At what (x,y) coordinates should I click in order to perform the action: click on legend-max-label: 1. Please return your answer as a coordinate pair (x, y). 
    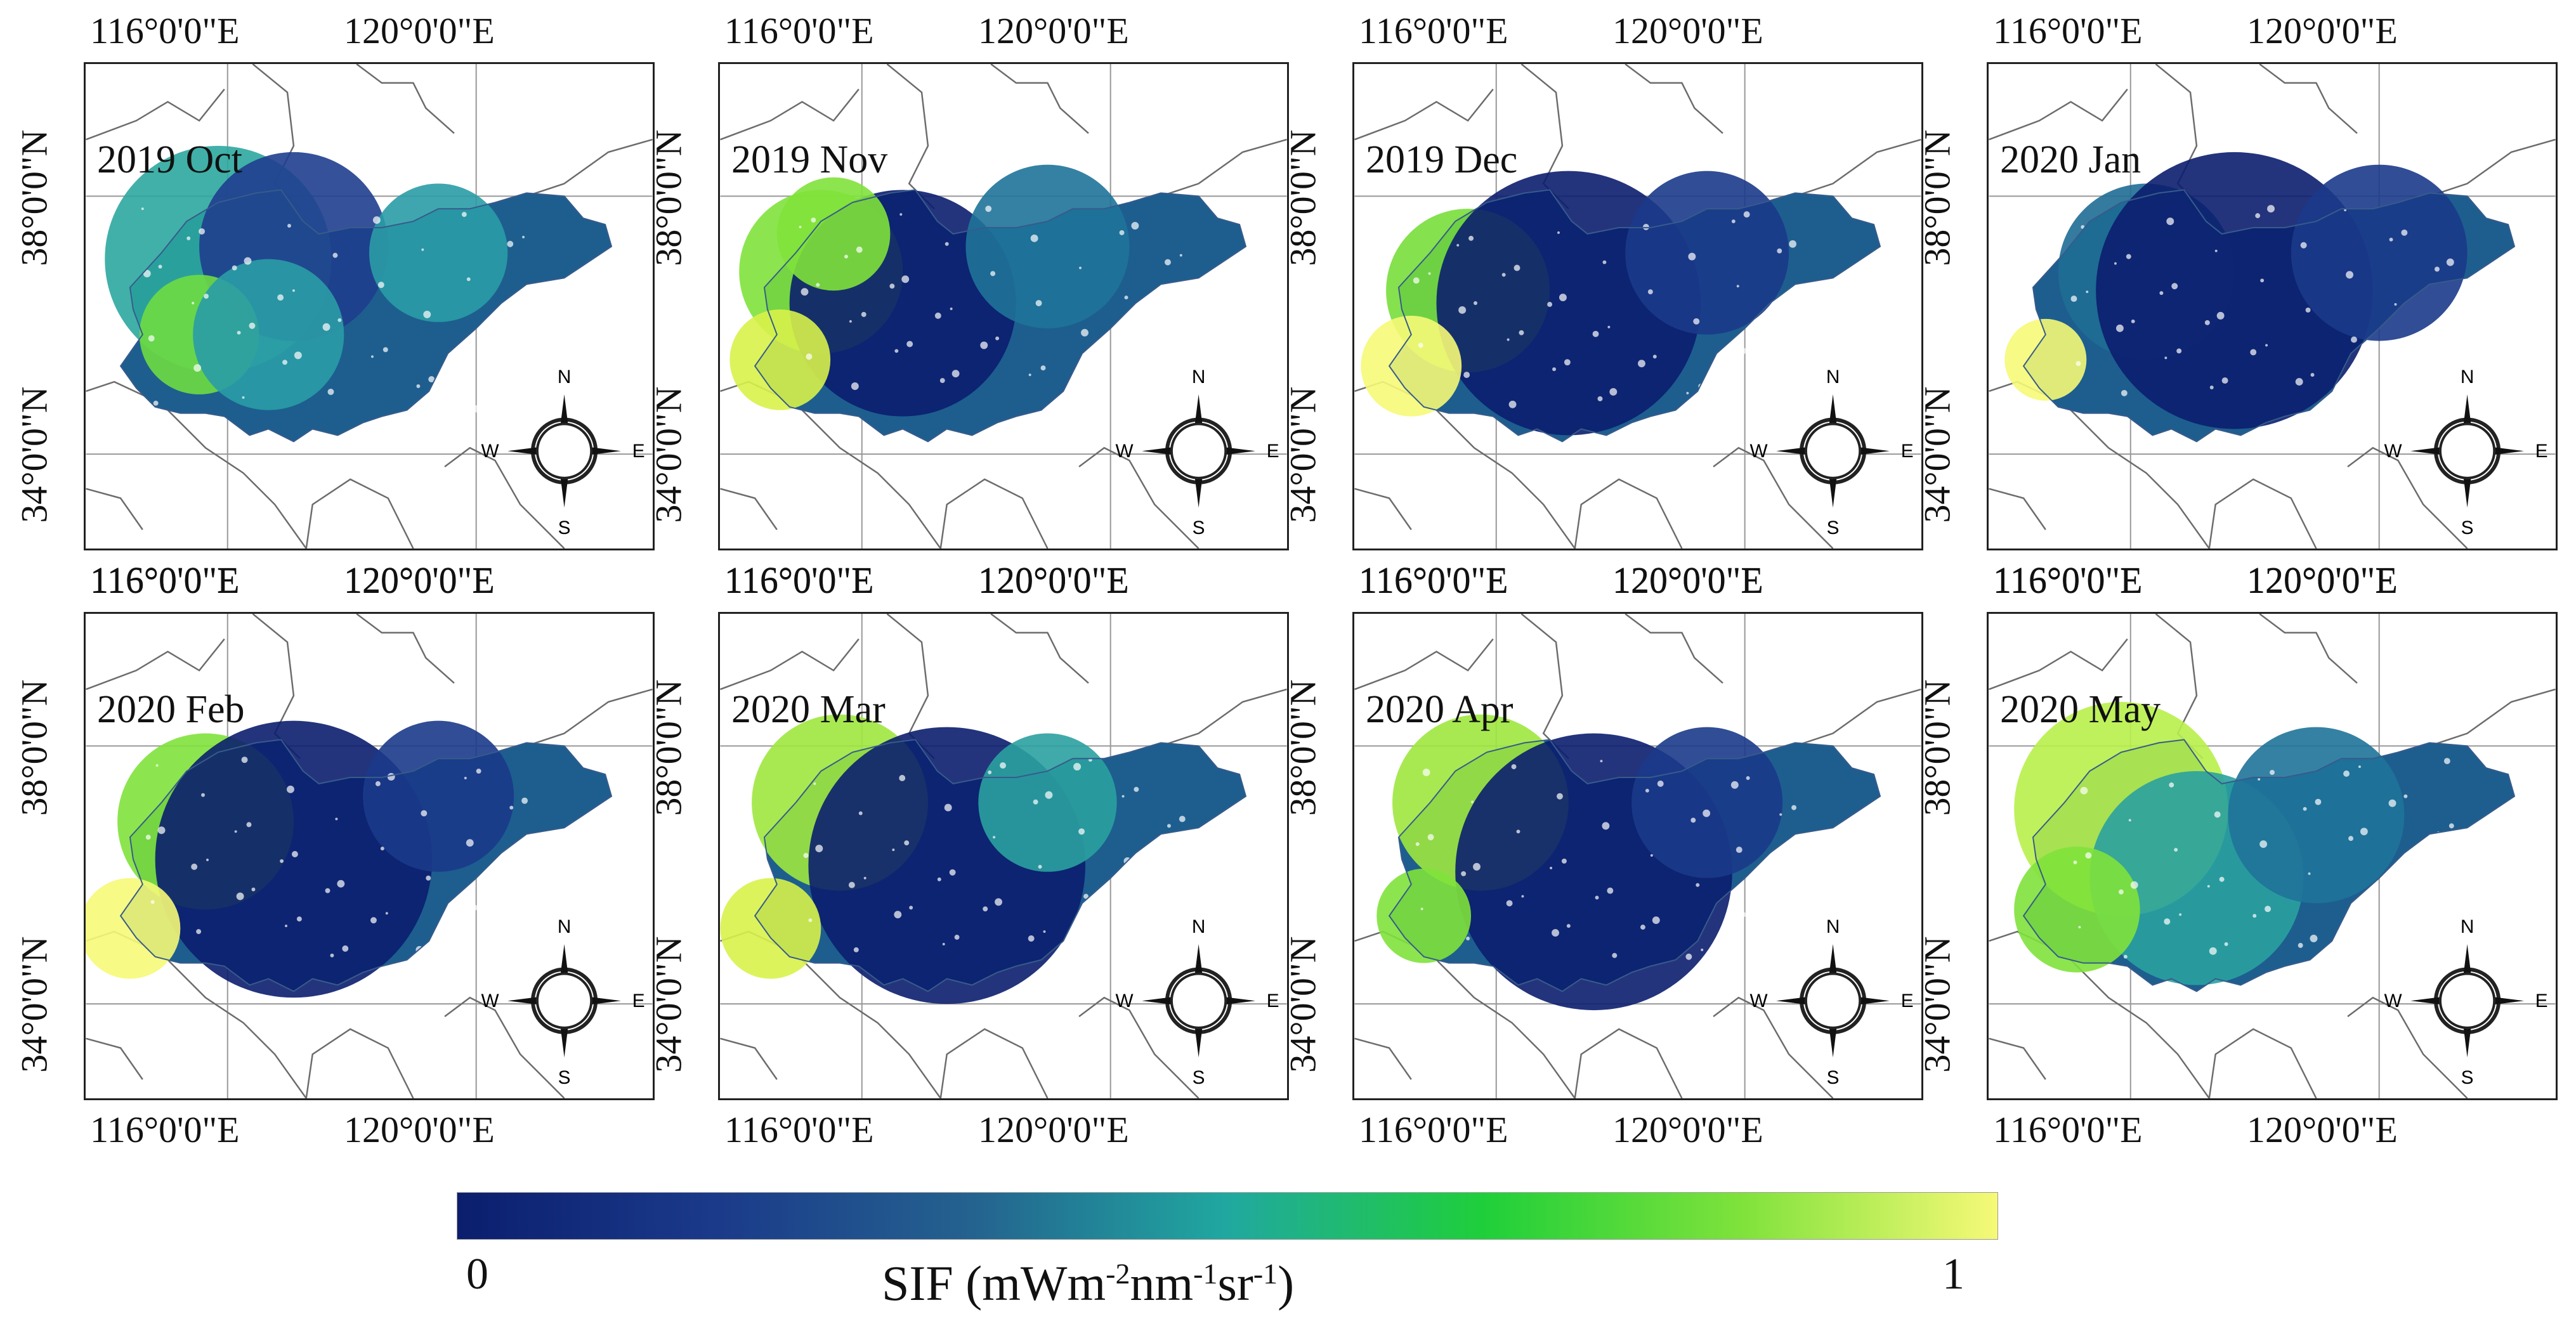
    Looking at the image, I should click on (1954, 1274).